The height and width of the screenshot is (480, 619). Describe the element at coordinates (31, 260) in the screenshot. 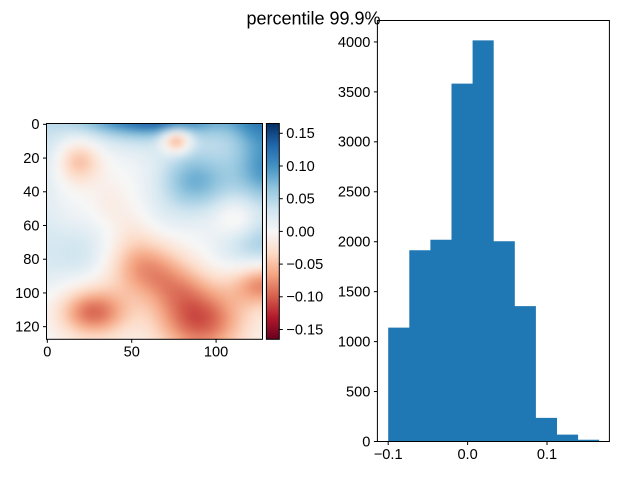

I see `svg-text: 80` at that location.